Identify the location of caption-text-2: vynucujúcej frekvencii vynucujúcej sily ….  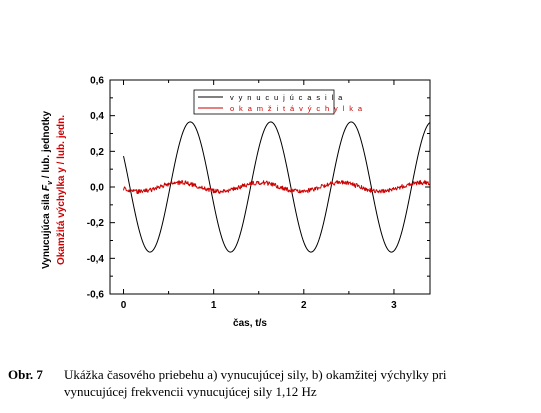
(190, 391).